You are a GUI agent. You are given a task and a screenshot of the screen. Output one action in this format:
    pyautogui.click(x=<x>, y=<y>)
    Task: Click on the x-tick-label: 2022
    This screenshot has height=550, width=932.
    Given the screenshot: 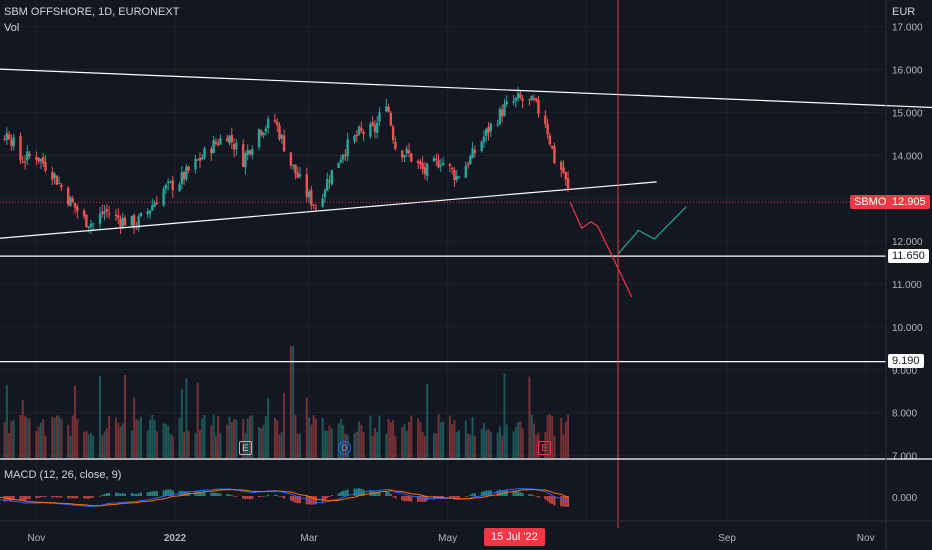 What is the action you would take?
    pyautogui.click(x=175, y=538)
    